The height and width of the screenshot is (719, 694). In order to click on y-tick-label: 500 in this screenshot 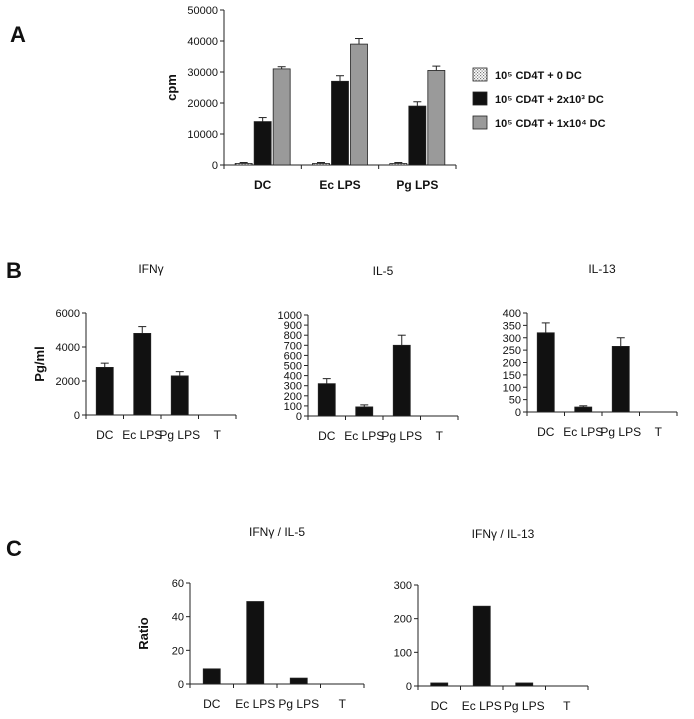, I will do `click(293, 367)`.